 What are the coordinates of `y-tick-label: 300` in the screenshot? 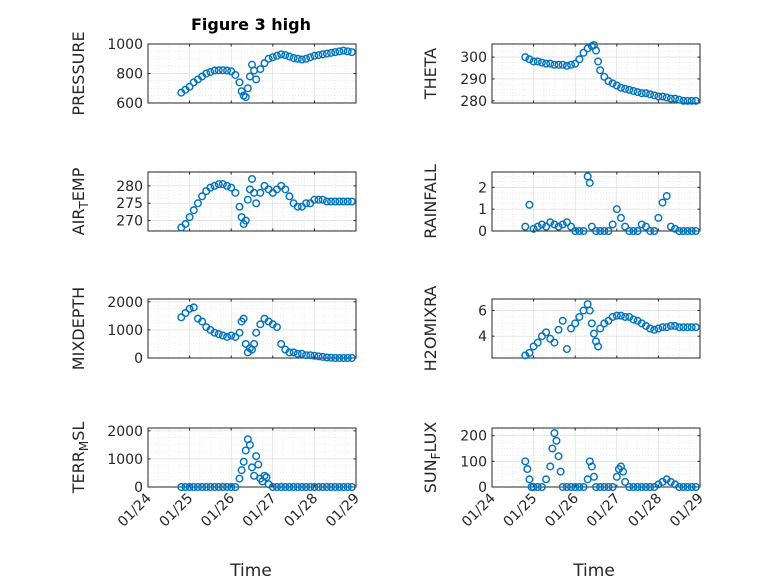 It's located at (473, 58).